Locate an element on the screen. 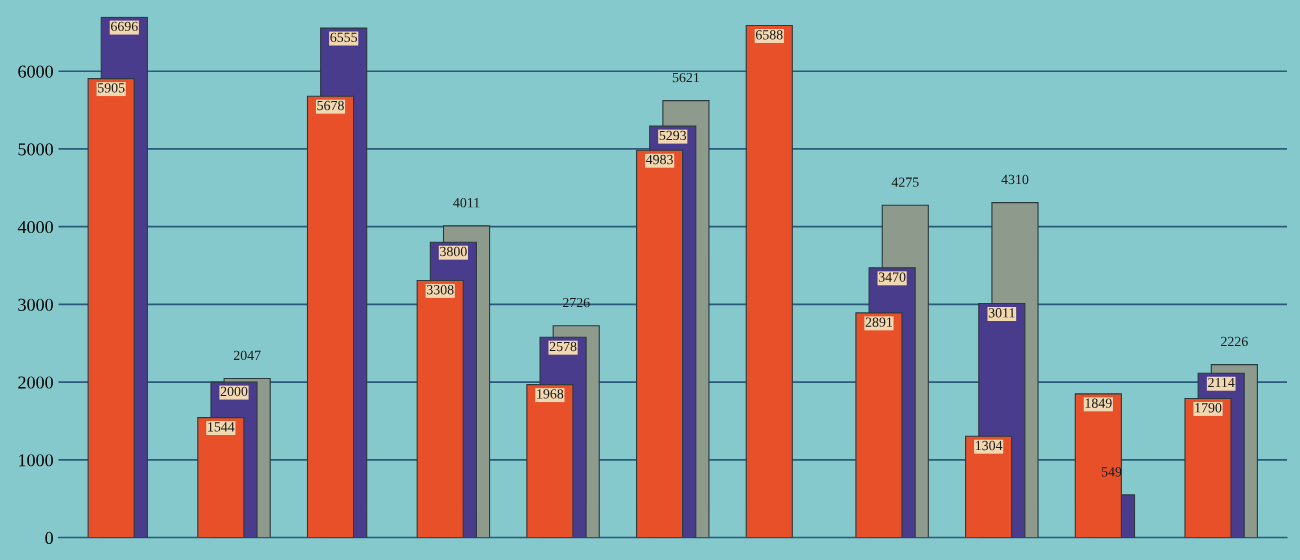  data-label: 3800 is located at coordinates (453, 251).